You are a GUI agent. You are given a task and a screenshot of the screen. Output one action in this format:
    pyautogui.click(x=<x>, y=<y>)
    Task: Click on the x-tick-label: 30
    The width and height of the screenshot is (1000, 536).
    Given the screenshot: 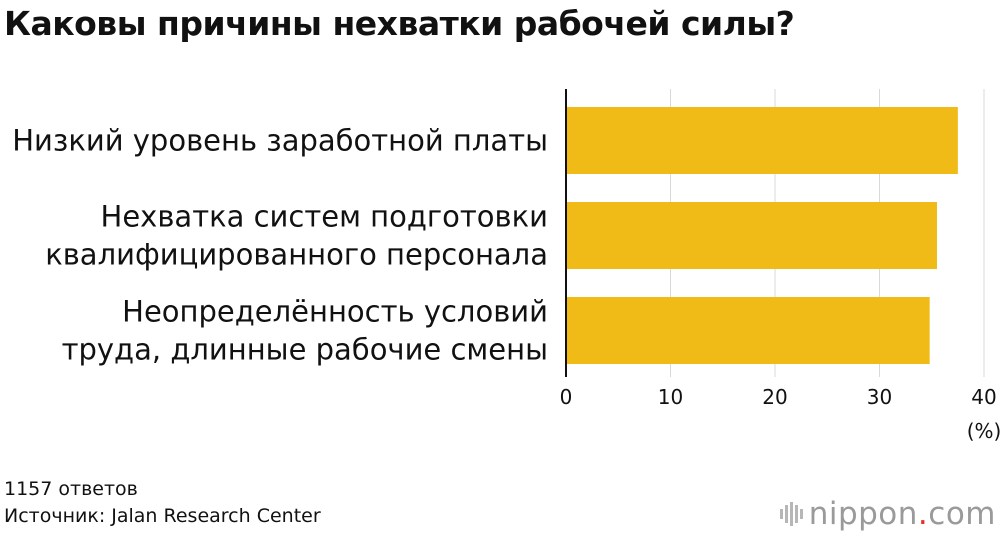 What is the action you would take?
    pyautogui.click(x=879, y=397)
    